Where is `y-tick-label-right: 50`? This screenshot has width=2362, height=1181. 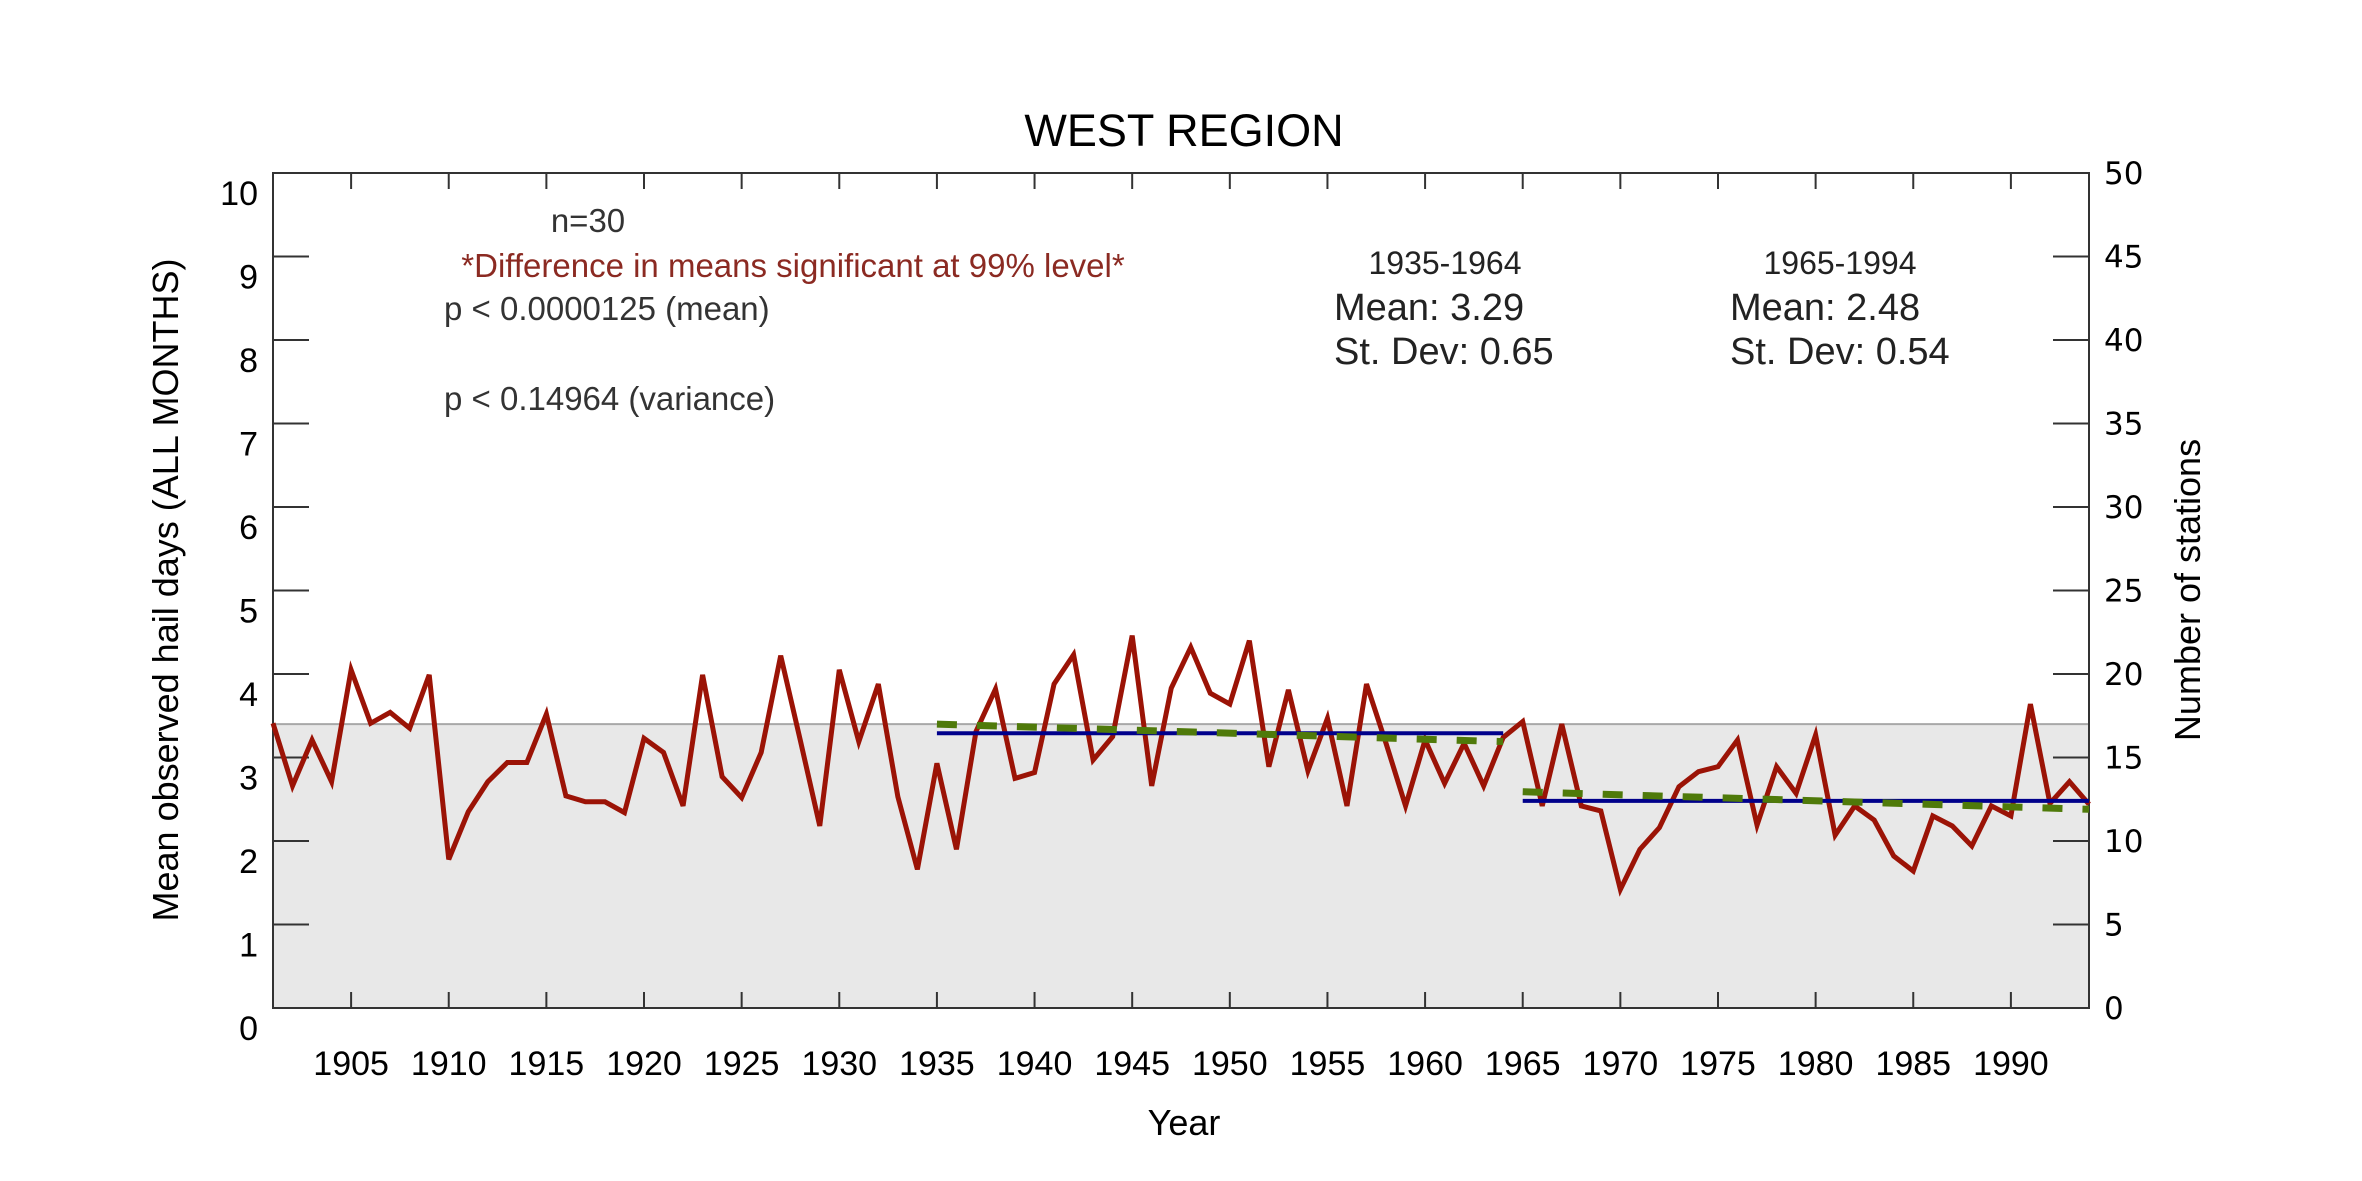 y-tick-label-right: 50 is located at coordinates (2123, 174).